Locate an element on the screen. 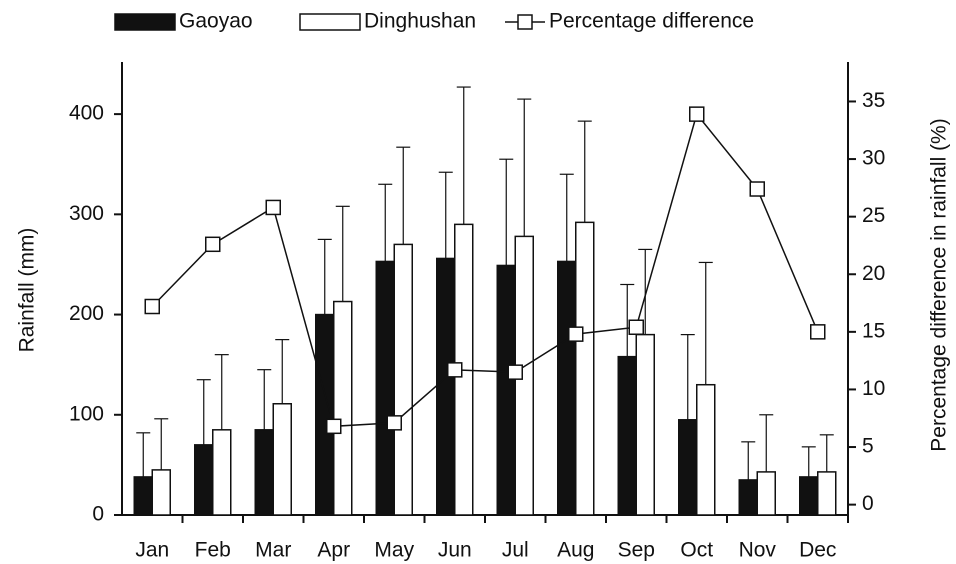 The height and width of the screenshot is (564, 956). legend-label: Percentage difference is located at coordinates (651, 21).